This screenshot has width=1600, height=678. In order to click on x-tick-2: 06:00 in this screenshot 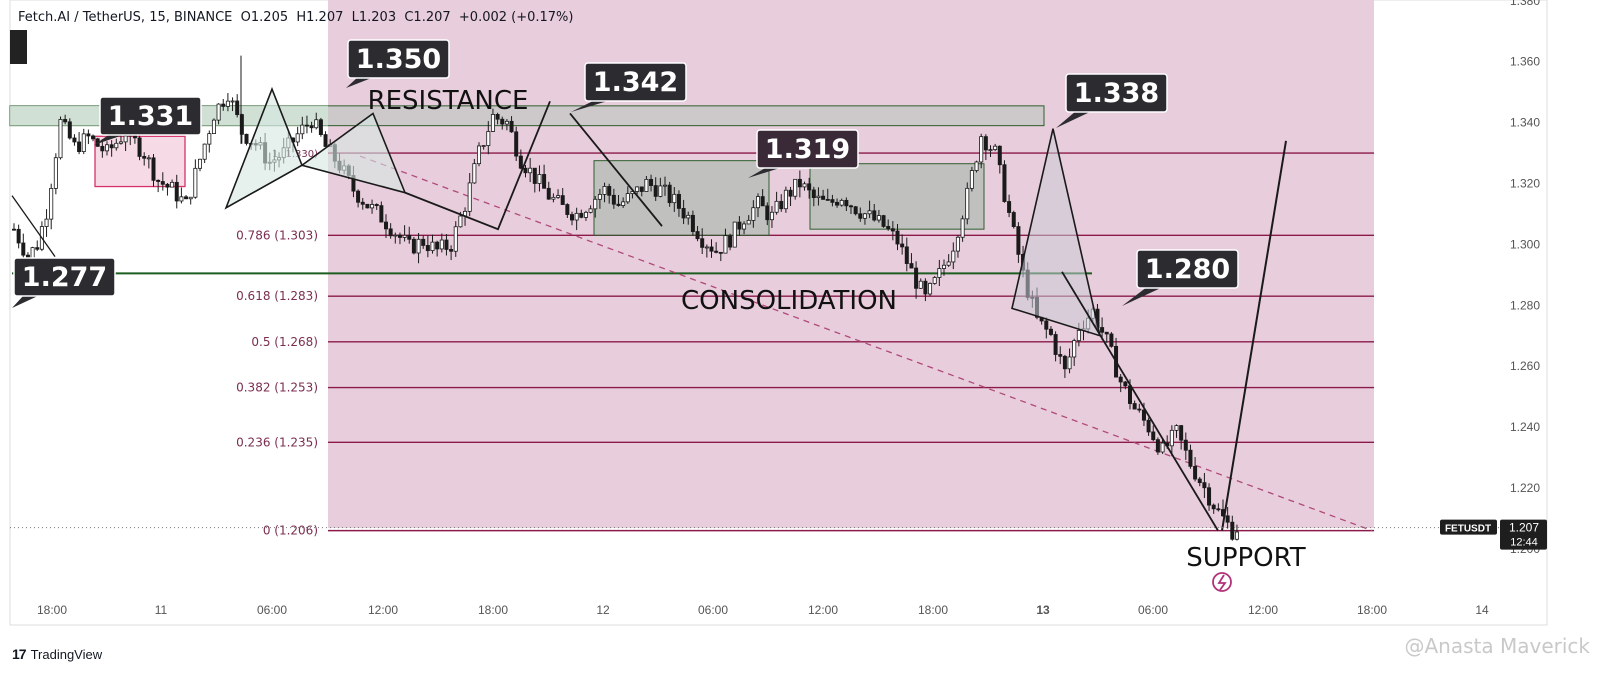, I will do `click(272, 610)`.